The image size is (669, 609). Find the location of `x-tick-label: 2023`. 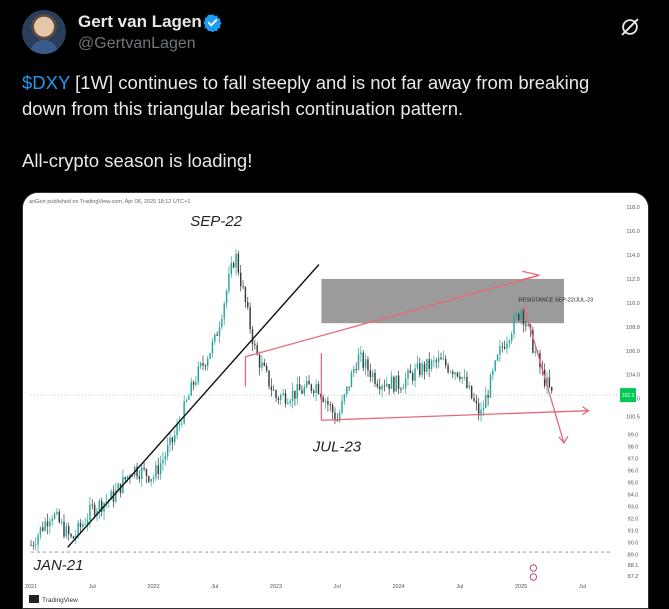

x-tick-label: 2023 is located at coordinates (276, 587).